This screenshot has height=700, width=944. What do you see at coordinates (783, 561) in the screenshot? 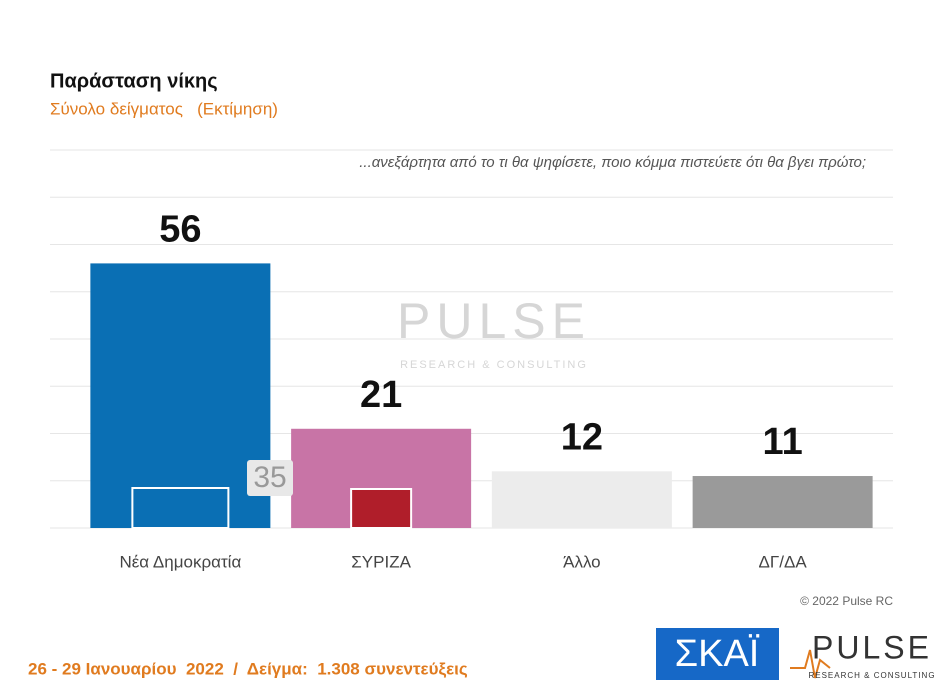
I see `x-tick-label: ΔΓ/ΔΑ` at bounding box center [783, 561].